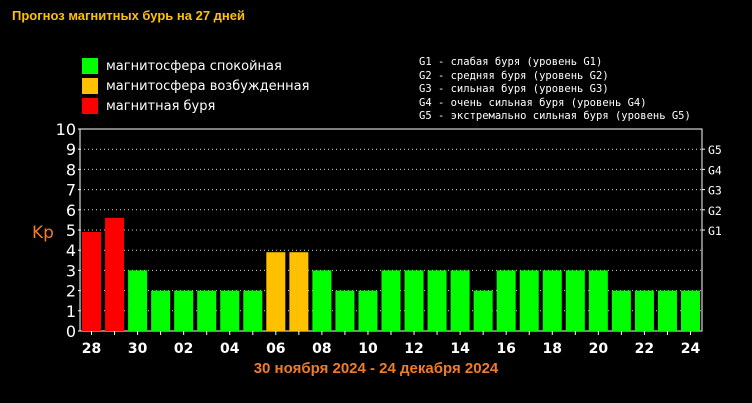  What do you see at coordinates (691, 349) in the screenshot?
I see `x-tick-label: 24` at bounding box center [691, 349].